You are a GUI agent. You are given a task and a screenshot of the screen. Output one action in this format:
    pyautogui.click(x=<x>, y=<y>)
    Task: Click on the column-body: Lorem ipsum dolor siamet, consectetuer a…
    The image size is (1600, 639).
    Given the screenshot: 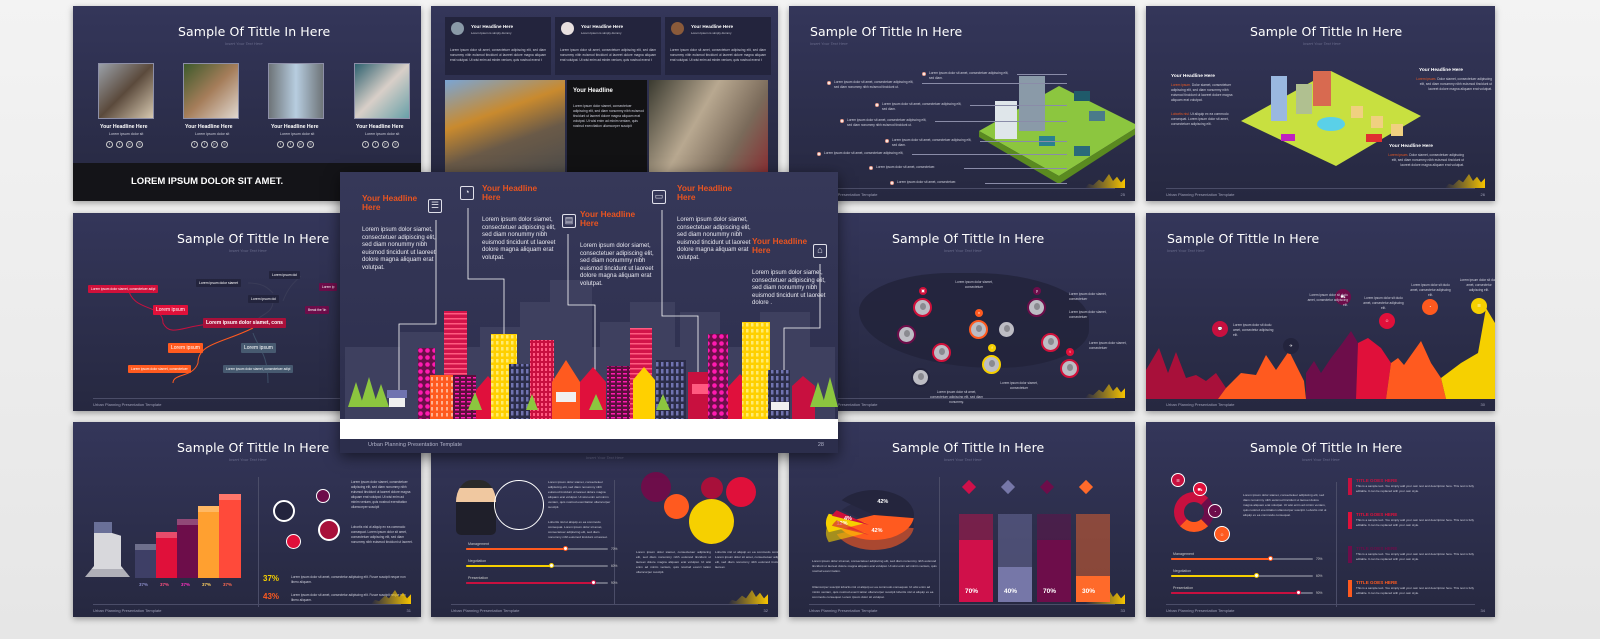 What is the action you would take?
    pyautogui.click(x=399, y=249)
    